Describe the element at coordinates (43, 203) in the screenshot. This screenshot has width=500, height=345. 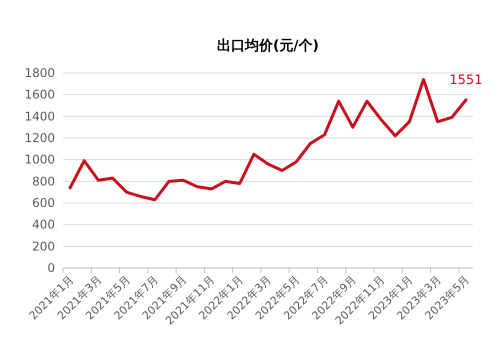
I see `y-tick-label: 600` at that location.